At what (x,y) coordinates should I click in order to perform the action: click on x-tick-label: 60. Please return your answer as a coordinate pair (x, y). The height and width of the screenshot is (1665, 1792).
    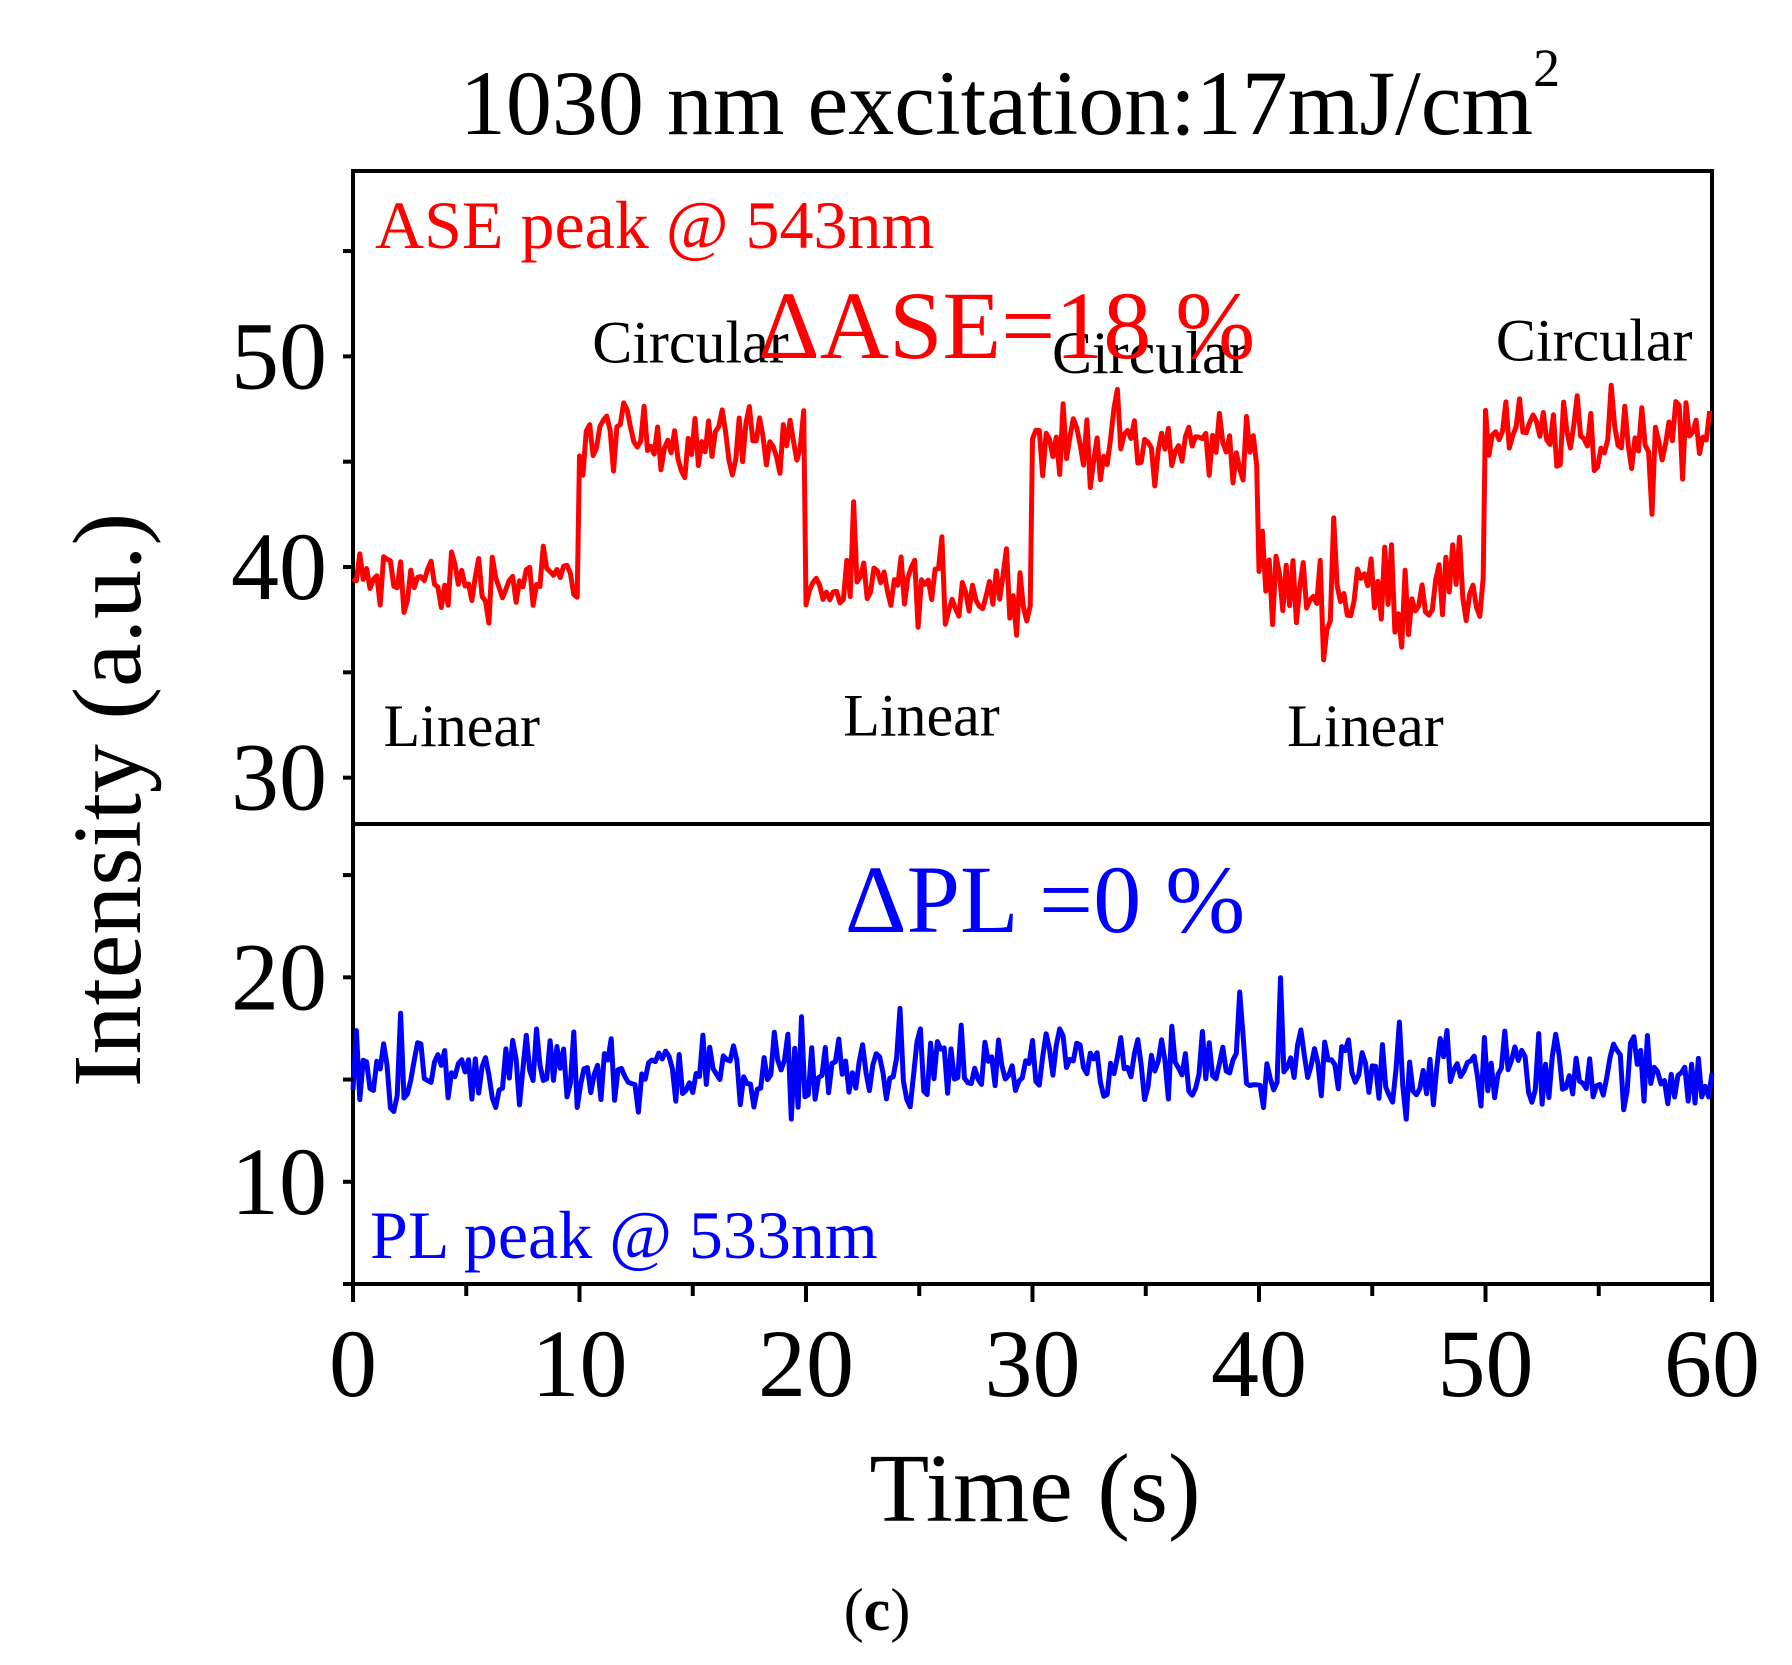
    Looking at the image, I should click on (1712, 1363).